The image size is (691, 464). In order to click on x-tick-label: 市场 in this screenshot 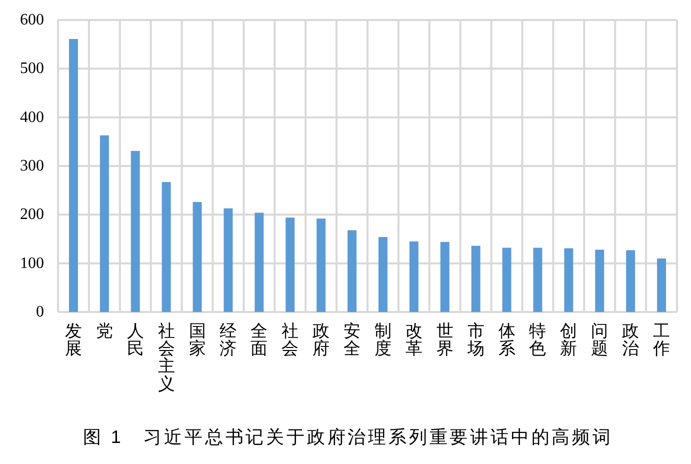, I will do `click(475, 340)`.